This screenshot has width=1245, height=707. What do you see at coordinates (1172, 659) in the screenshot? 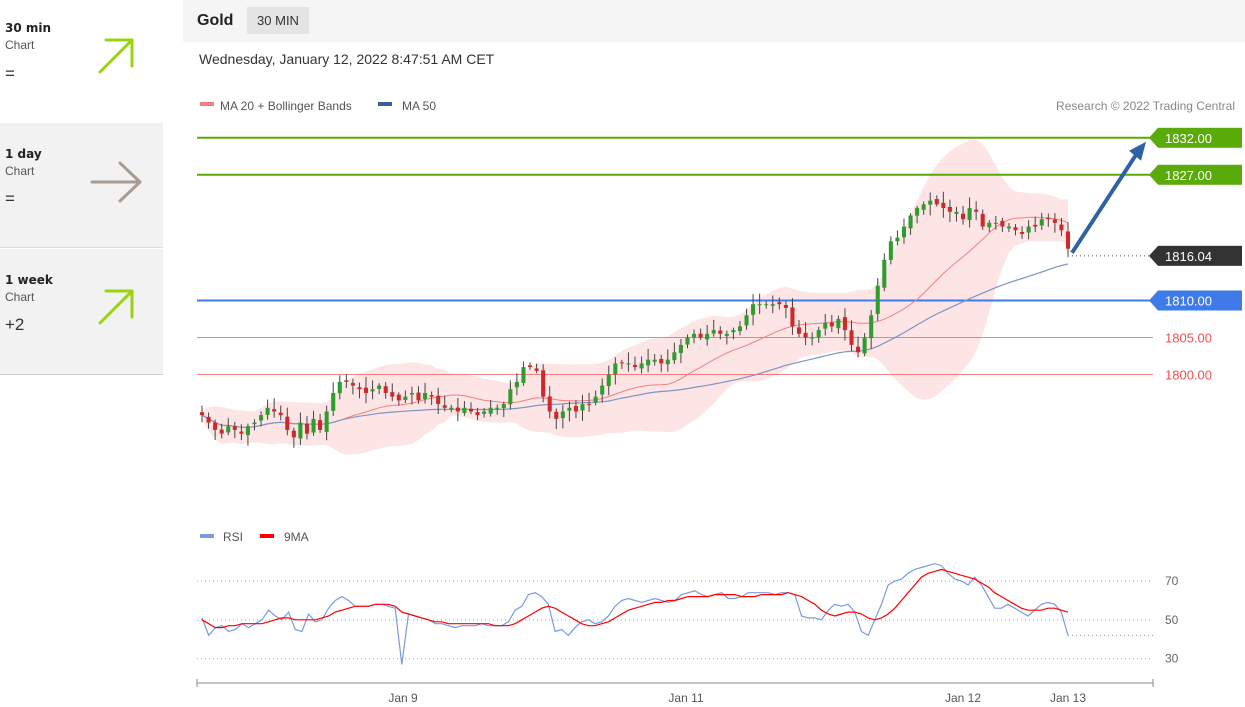
I see `rsi-tick-label: 30` at bounding box center [1172, 659].